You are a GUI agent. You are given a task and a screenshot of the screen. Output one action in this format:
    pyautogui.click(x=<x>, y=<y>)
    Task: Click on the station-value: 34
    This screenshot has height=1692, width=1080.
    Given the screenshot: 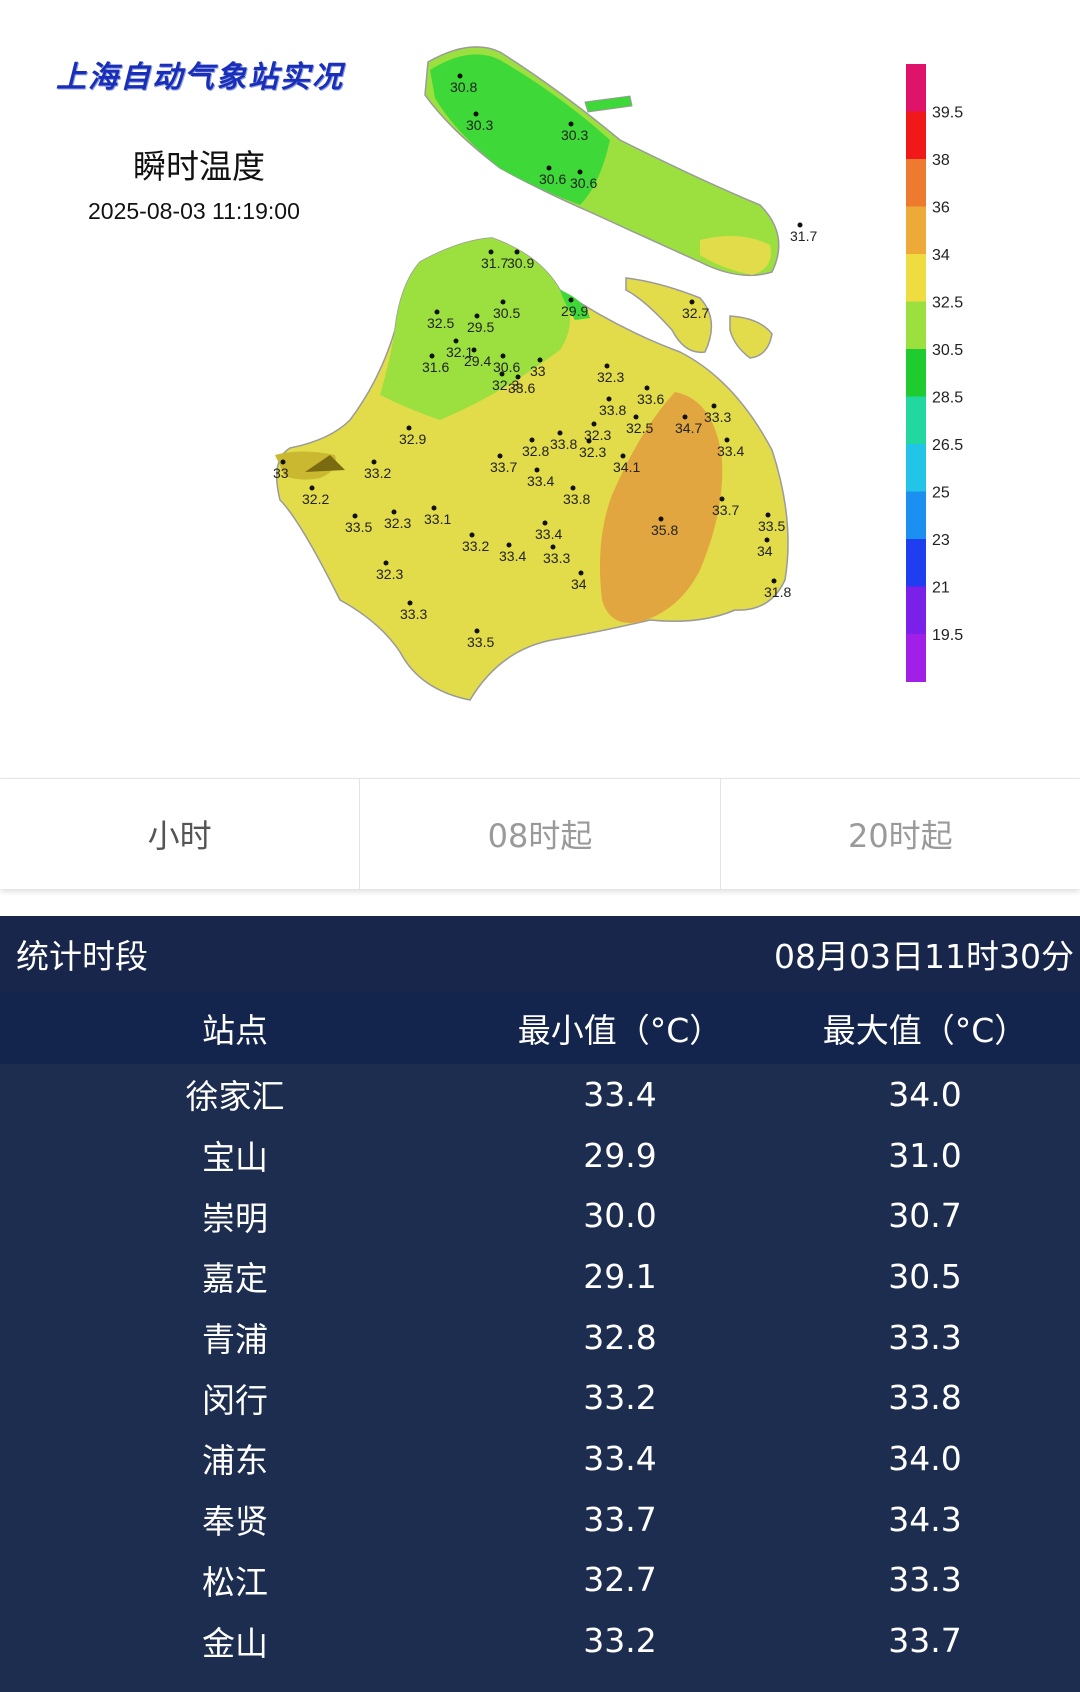 What is the action you would take?
    pyautogui.click(x=579, y=584)
    